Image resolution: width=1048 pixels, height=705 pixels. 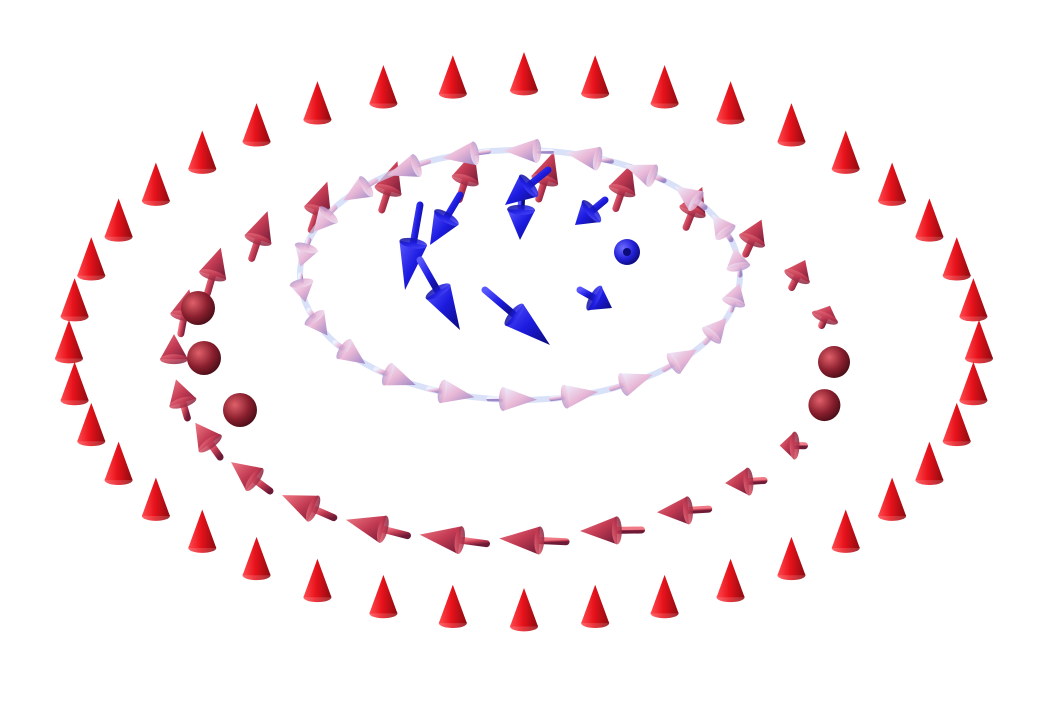 I want to click on core-layer, so click(x=519, y=255).